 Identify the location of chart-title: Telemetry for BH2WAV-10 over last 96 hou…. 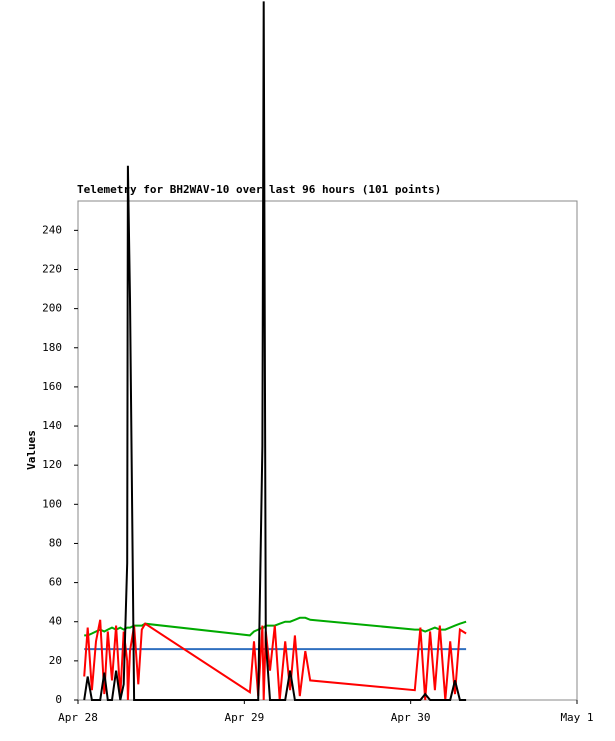
(259, 189).